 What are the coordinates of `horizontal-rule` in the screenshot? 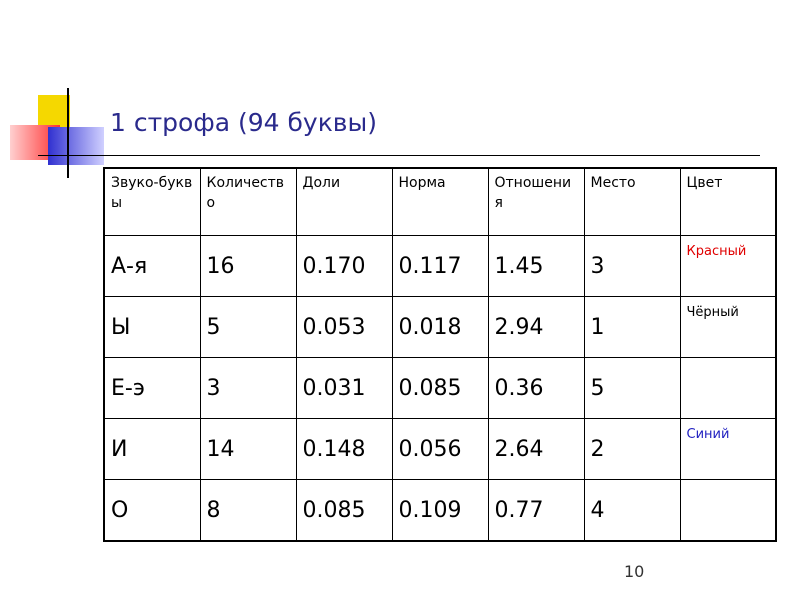 It's located at (399, 155).